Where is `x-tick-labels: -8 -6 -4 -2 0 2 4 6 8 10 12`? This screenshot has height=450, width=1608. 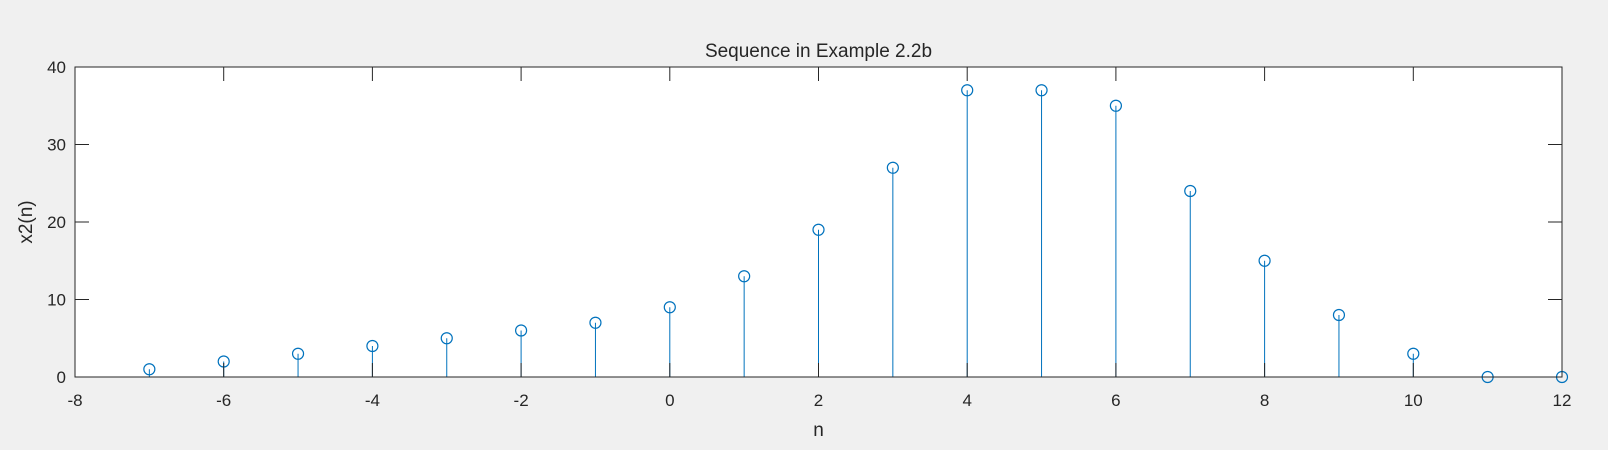 x-tick-labels: -8 -6 -4 -2 0 2 4 6 8 10 12 is located at coordinates (819, 400).